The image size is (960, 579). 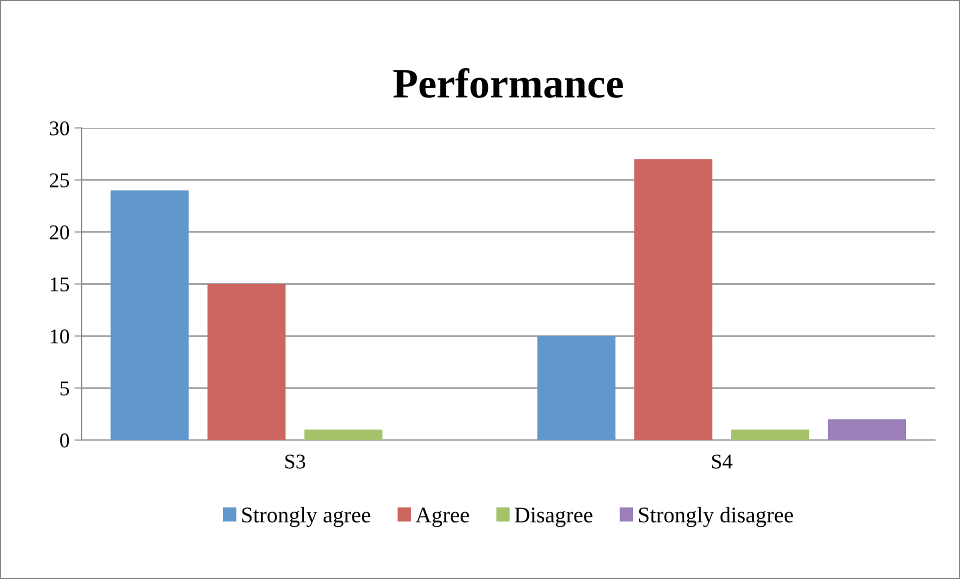 What do you see at coordinates (59, 128) in the screenshot?
I see `y-tick-label: 30` at bounding box center [59, 128].